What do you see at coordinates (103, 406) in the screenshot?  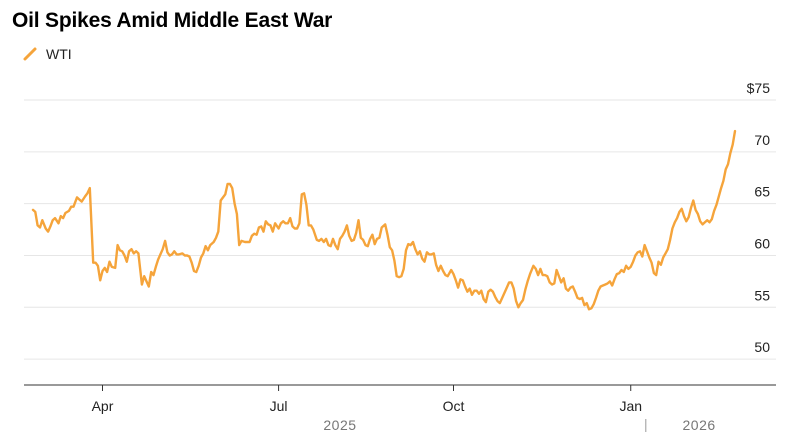 I see `x-tick-label-apr: Apr` at bounding box center [103, 406].